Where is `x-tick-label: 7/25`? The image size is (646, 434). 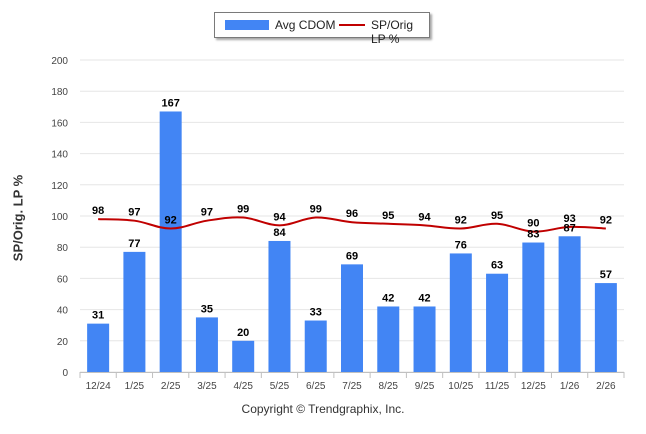 x-tick-label: 7/25 is located at coordinates (352, 386).